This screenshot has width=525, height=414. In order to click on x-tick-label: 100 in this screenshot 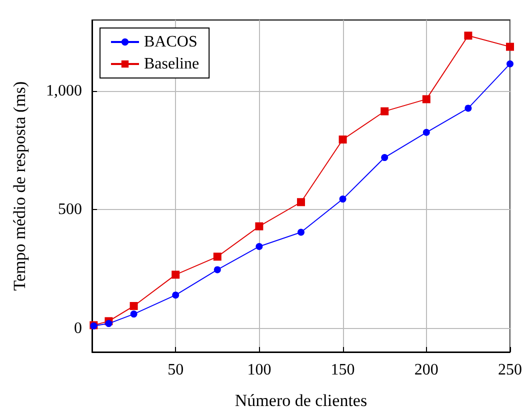, I will do `click(259, 370)`.